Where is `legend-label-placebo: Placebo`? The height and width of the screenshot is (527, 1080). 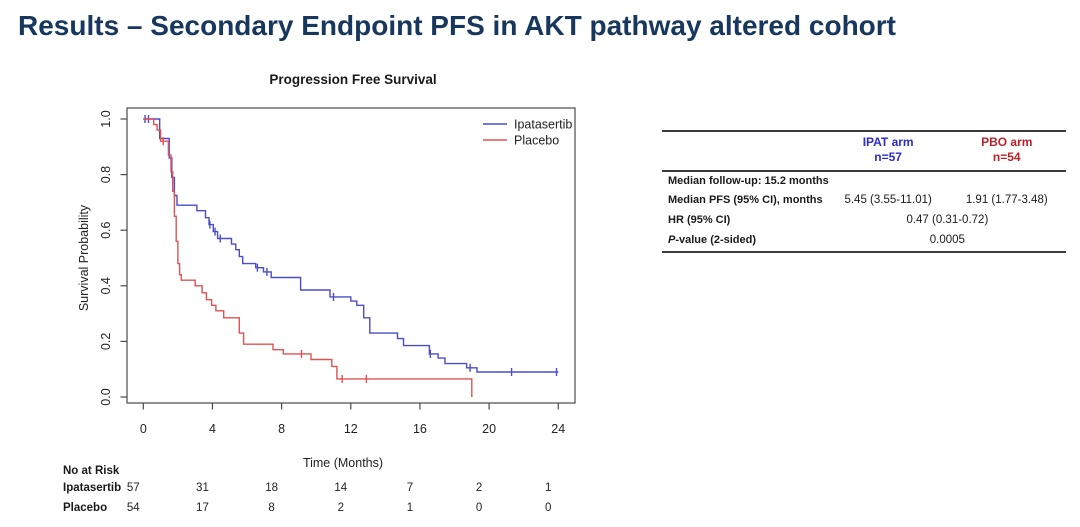 legend-label-placebo: Placebo is located at coordinates (536, 141).